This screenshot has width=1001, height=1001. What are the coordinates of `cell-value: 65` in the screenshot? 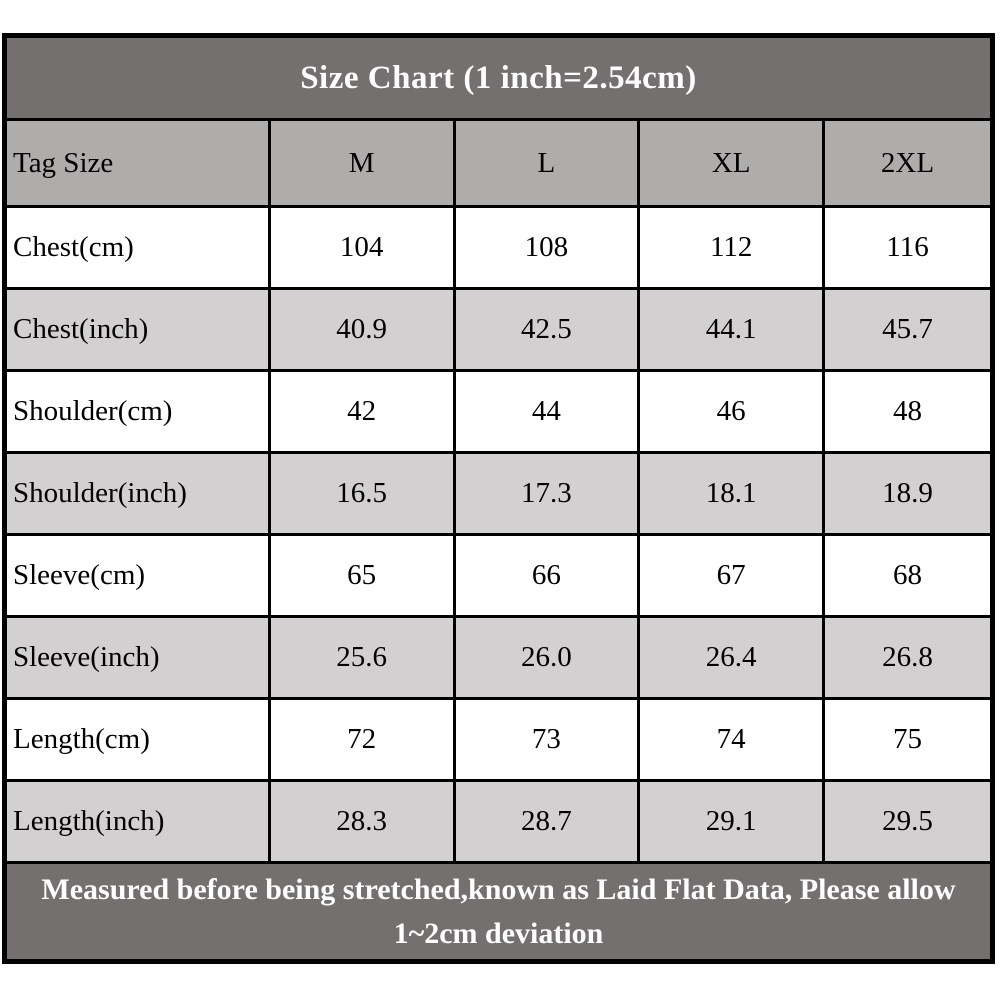 It's located at (361, 575).